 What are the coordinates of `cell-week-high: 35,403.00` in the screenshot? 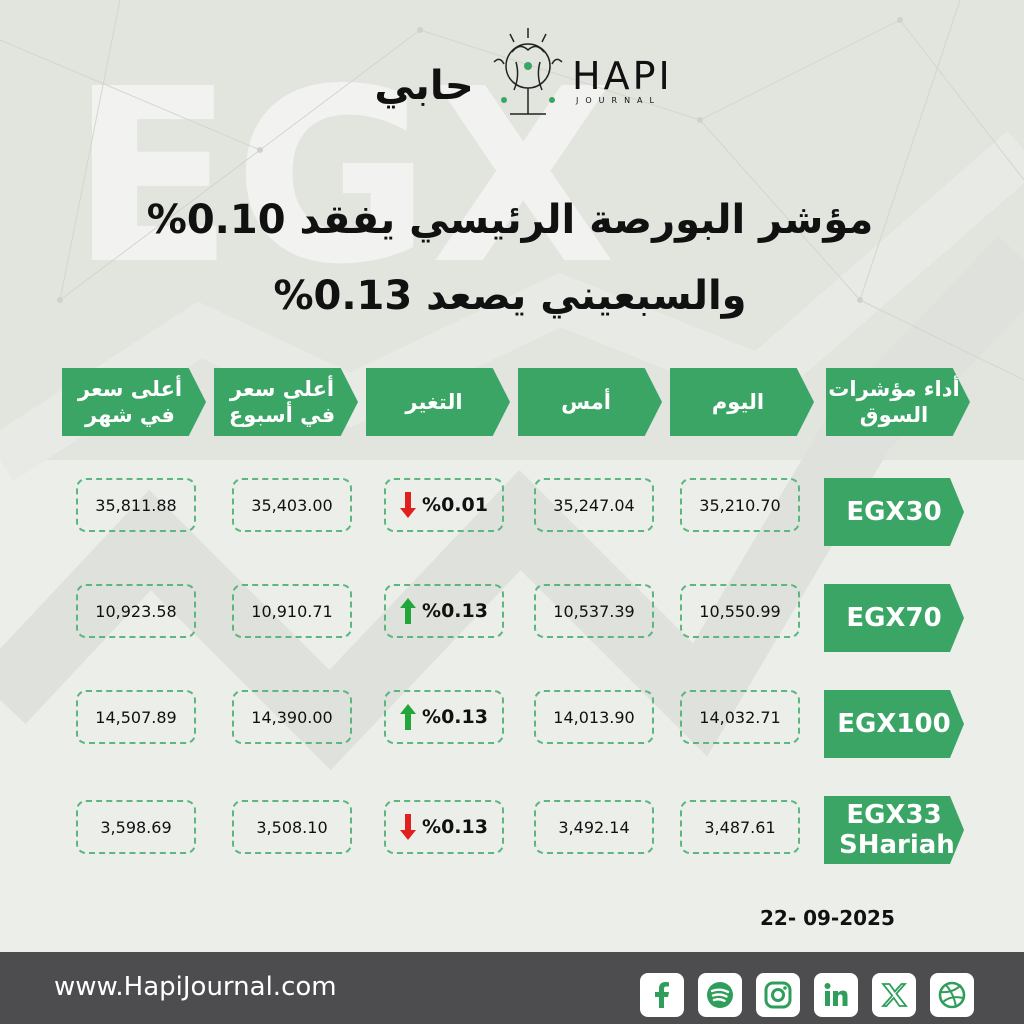 It's located at (292, 505).